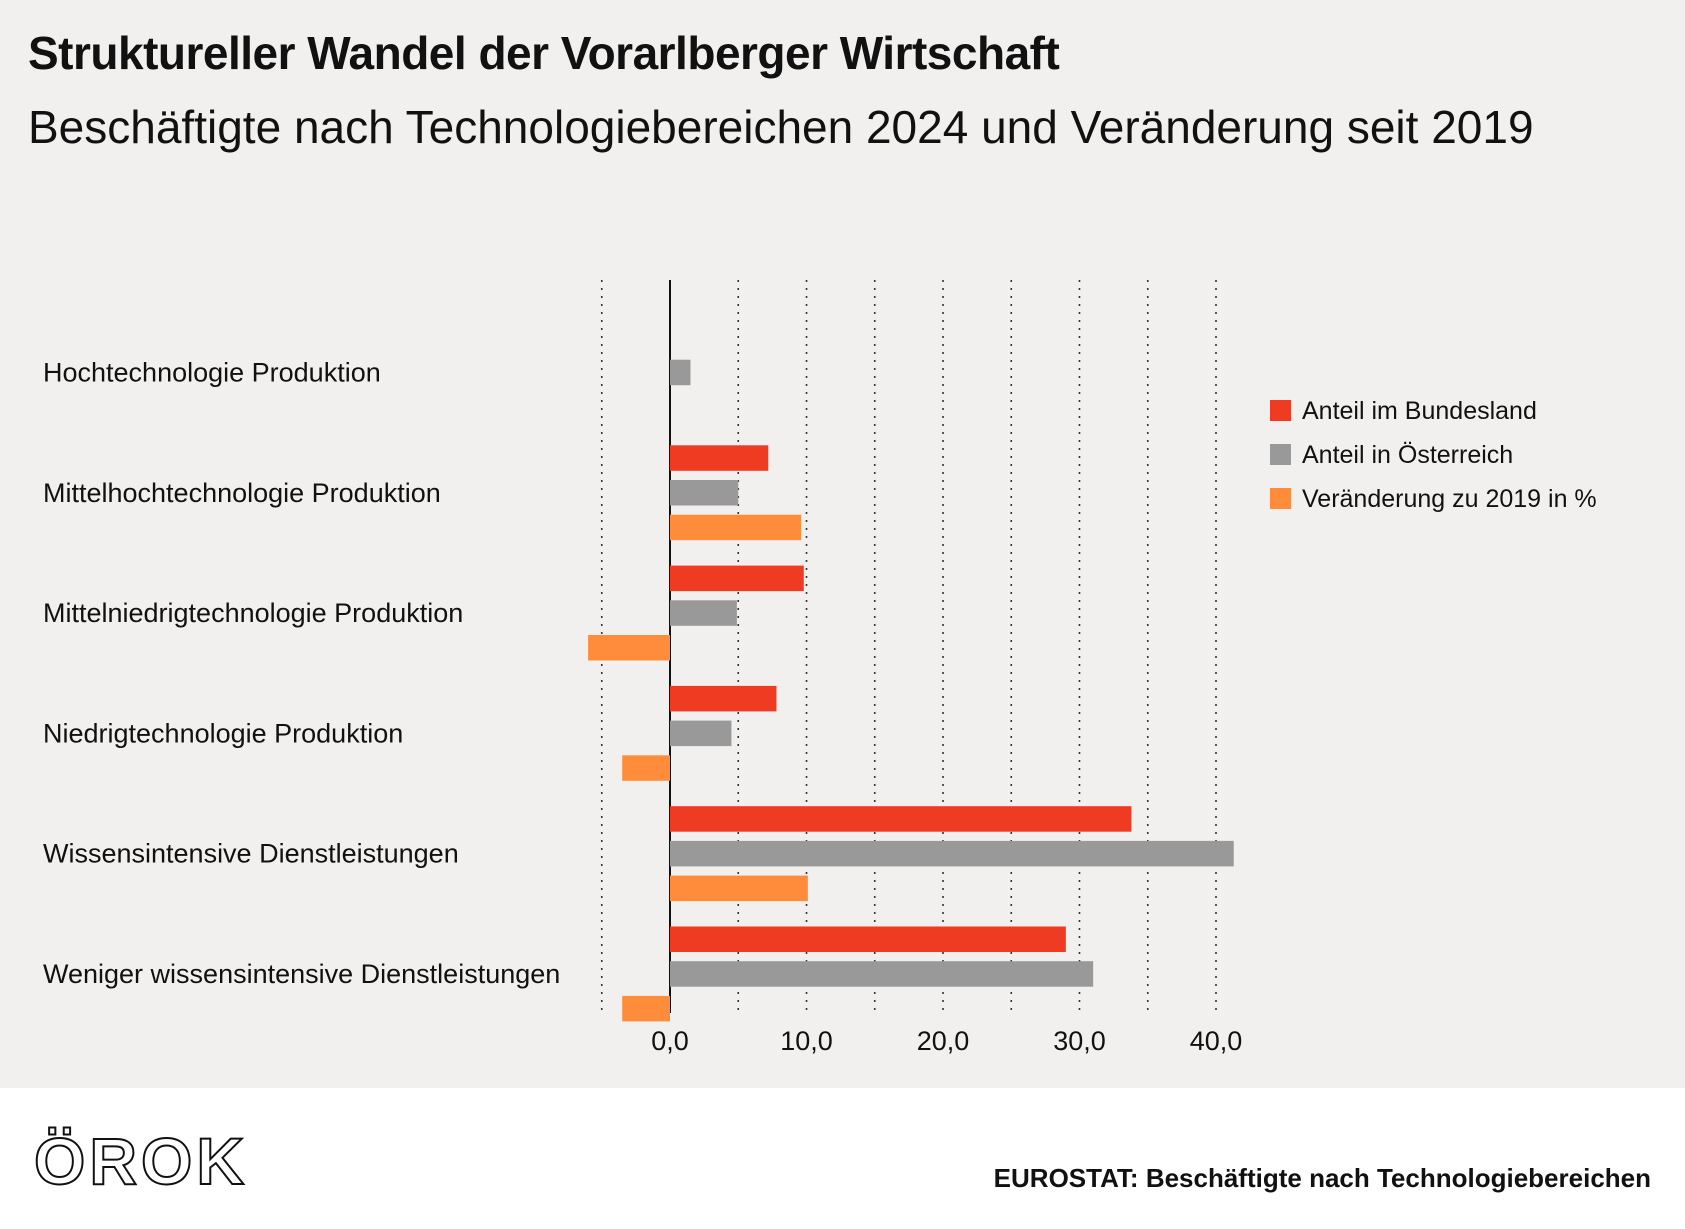 This screenshot has width=1685, height=1229. Describe the element at coordinates (140, 1161) in the screenshot. I see `orok-logo: ÖROK` at that location.